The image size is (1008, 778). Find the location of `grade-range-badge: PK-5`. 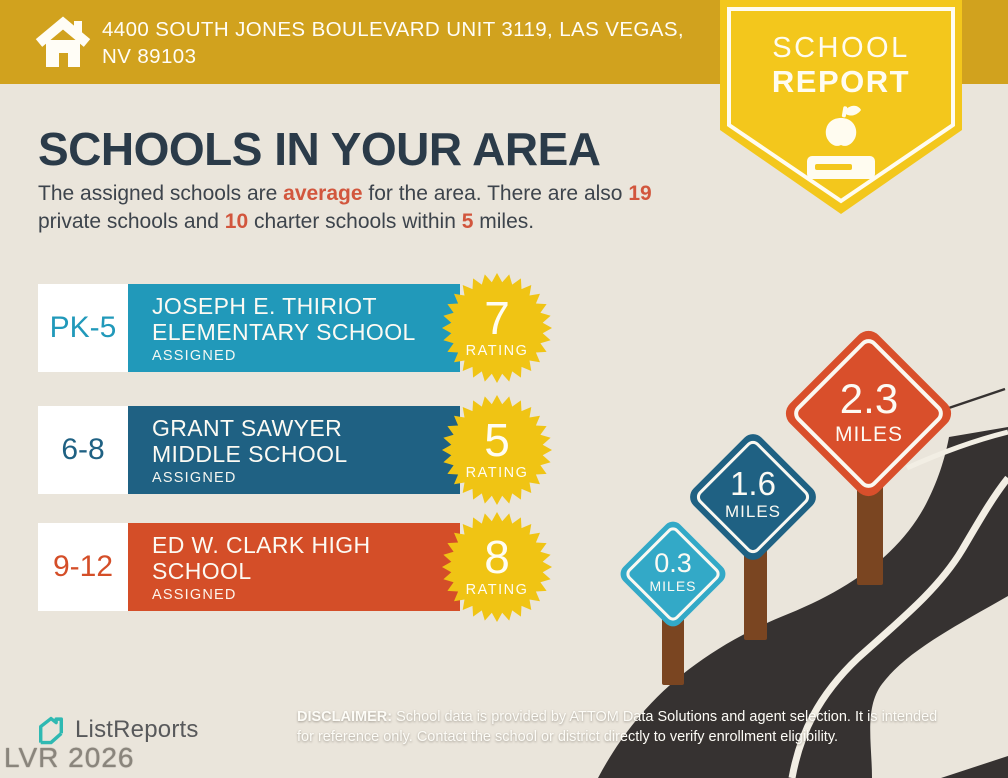

grade-range-badge: PK-5 is located at coordinates (83, 328).